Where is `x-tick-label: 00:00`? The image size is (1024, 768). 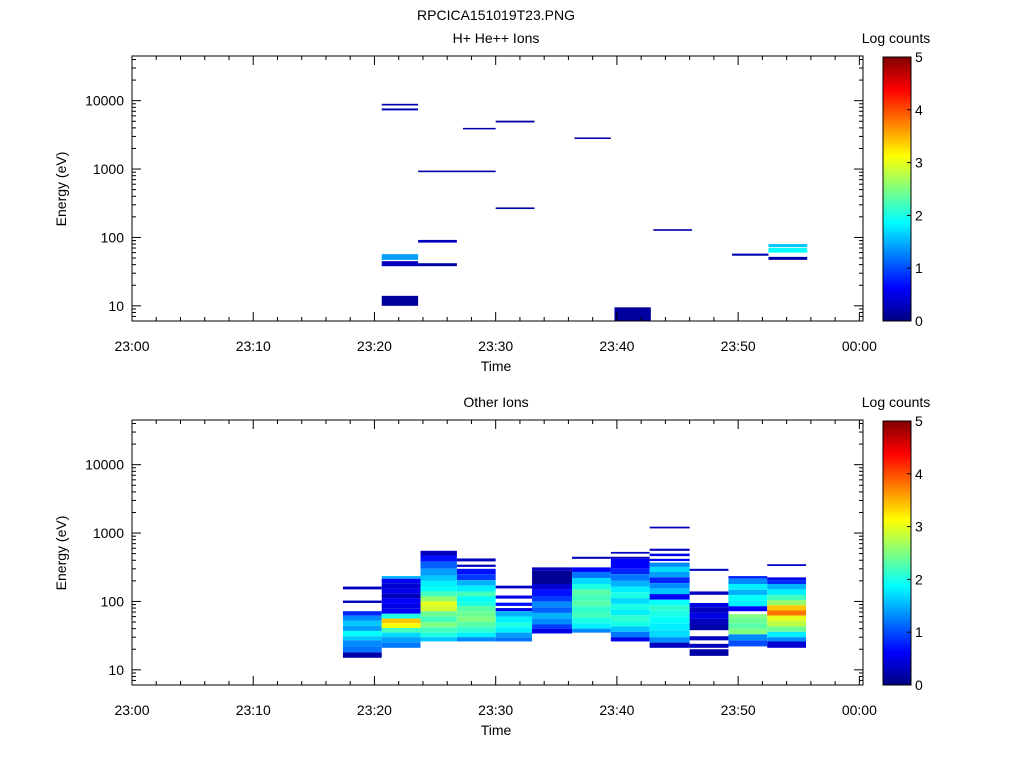 x-tick-label: 00:00 is located at coordinates (859, 346).